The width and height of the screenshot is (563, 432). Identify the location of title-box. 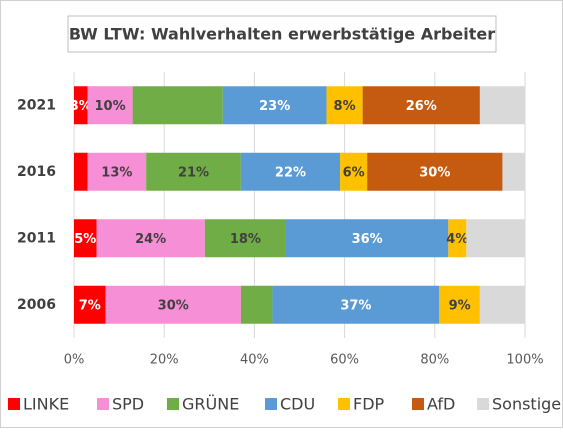
(282, 34).